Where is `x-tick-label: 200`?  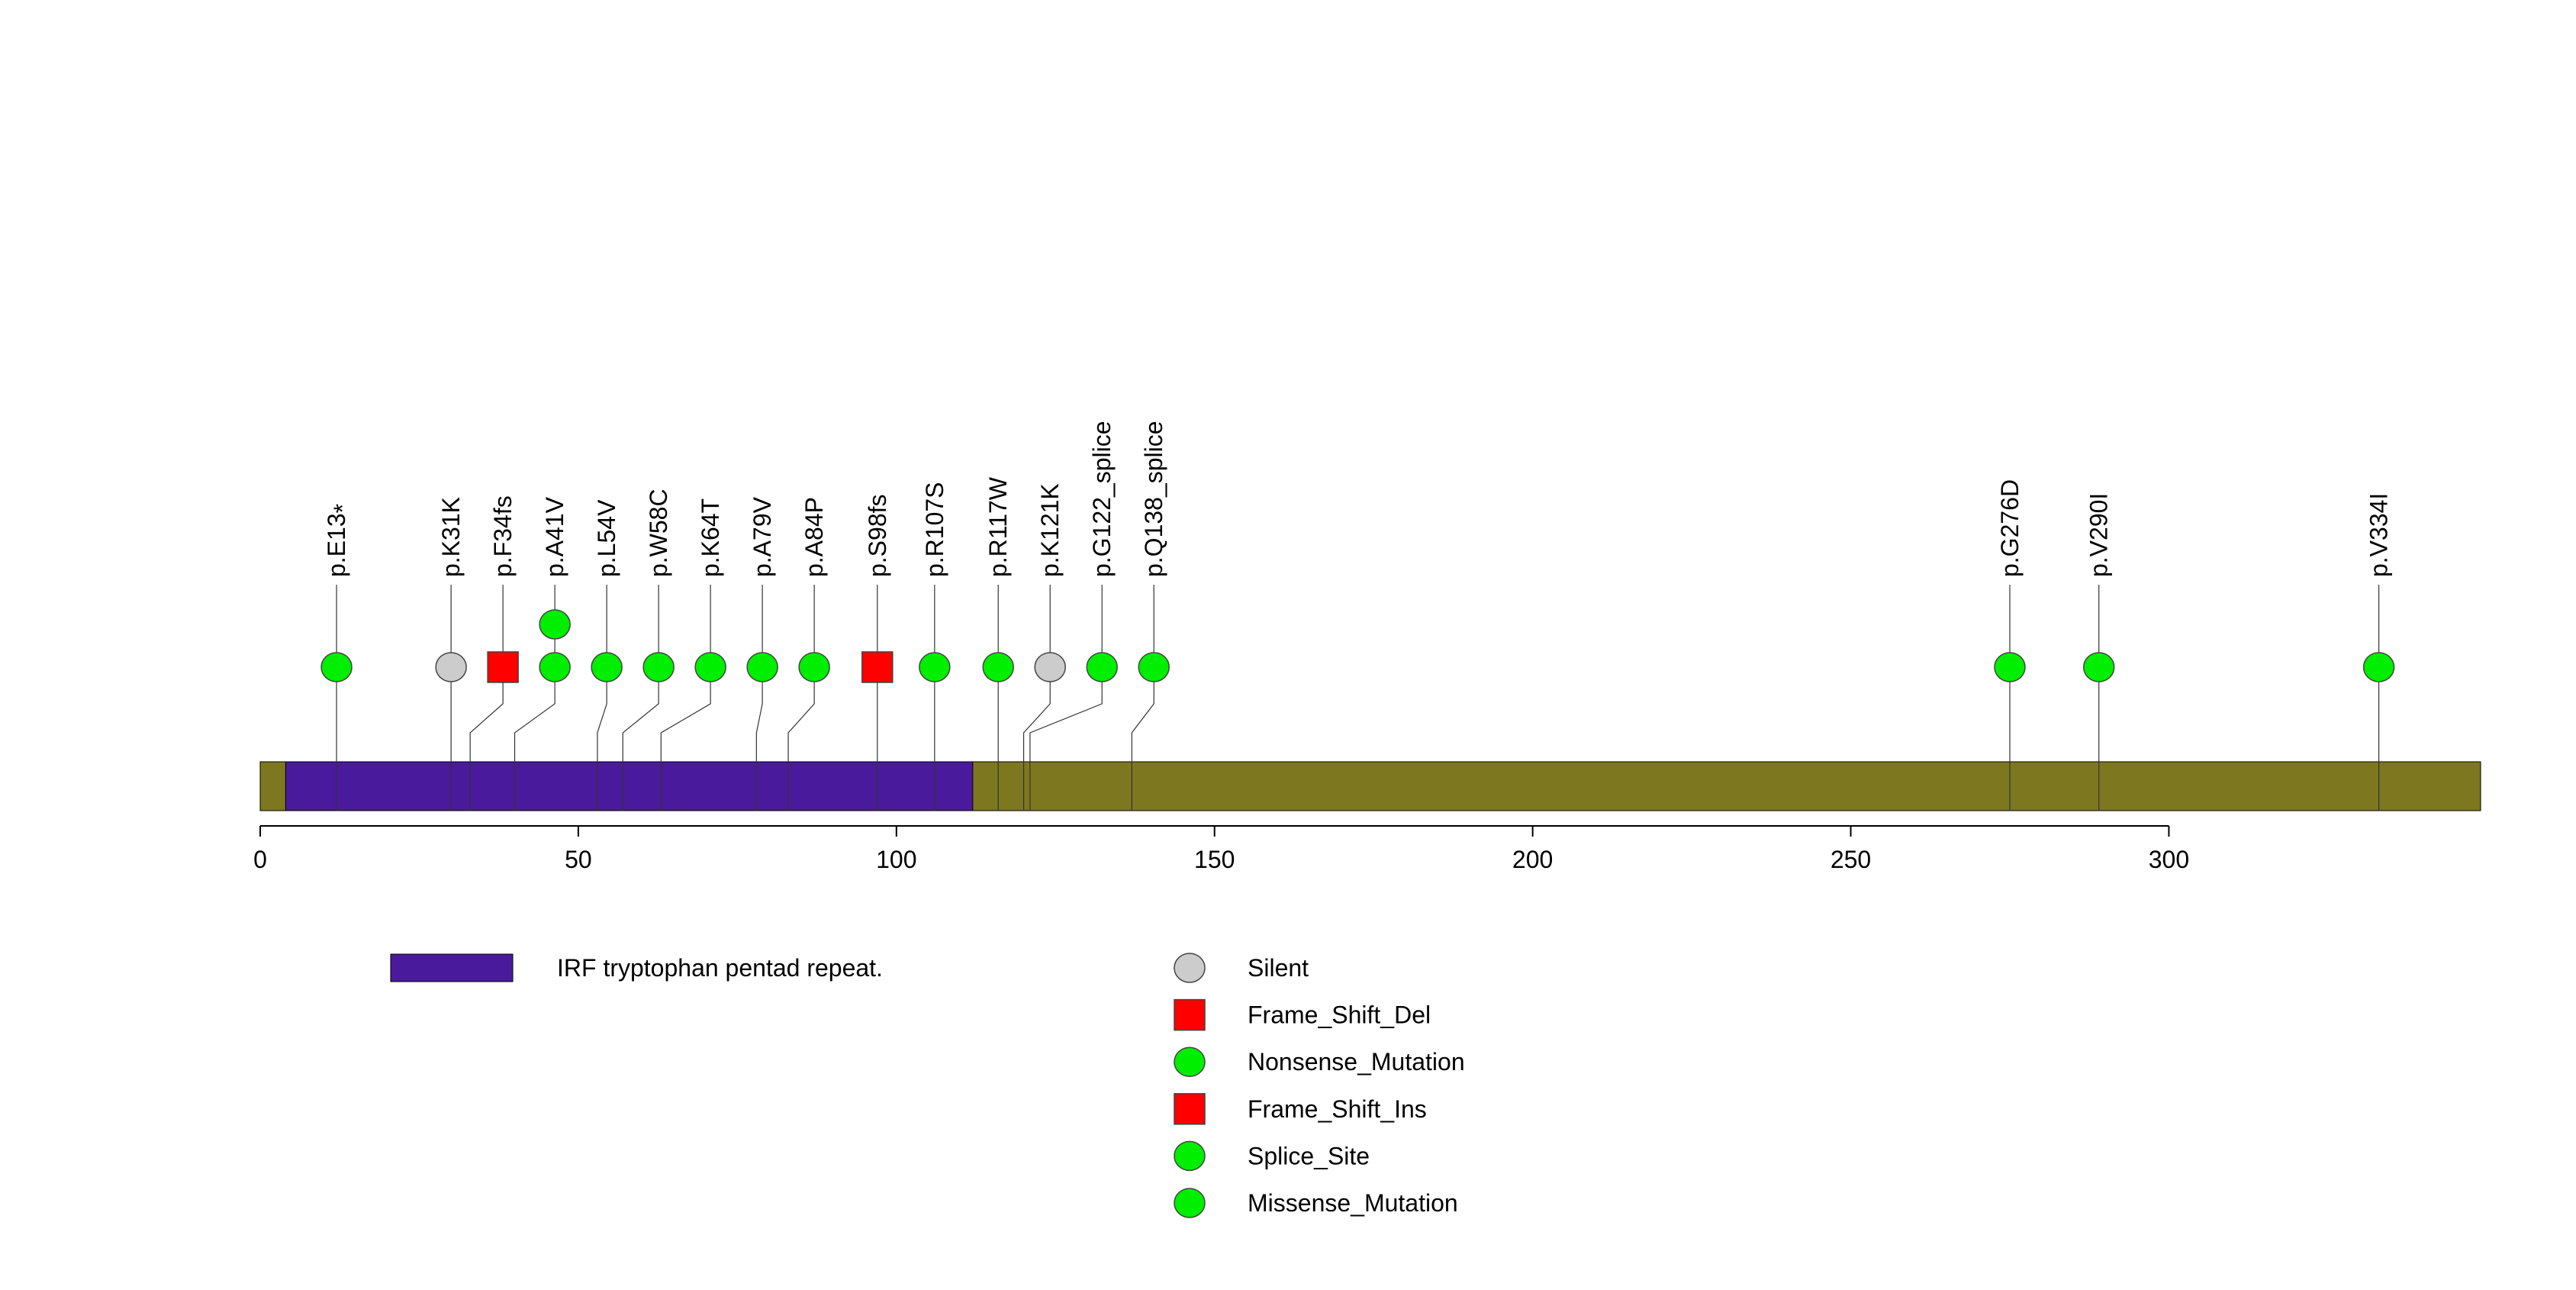
x-tick-label: 200 is located at coordinates (1532, 860).